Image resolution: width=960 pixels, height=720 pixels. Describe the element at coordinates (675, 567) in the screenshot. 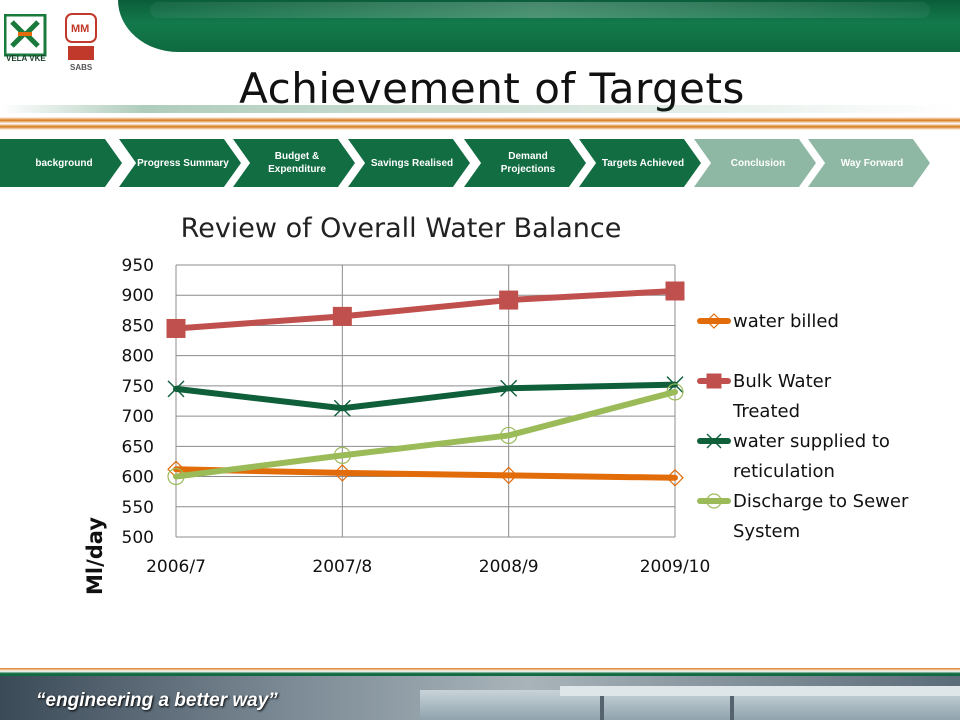

I see `x-tick-label: 2009/10` at that location.